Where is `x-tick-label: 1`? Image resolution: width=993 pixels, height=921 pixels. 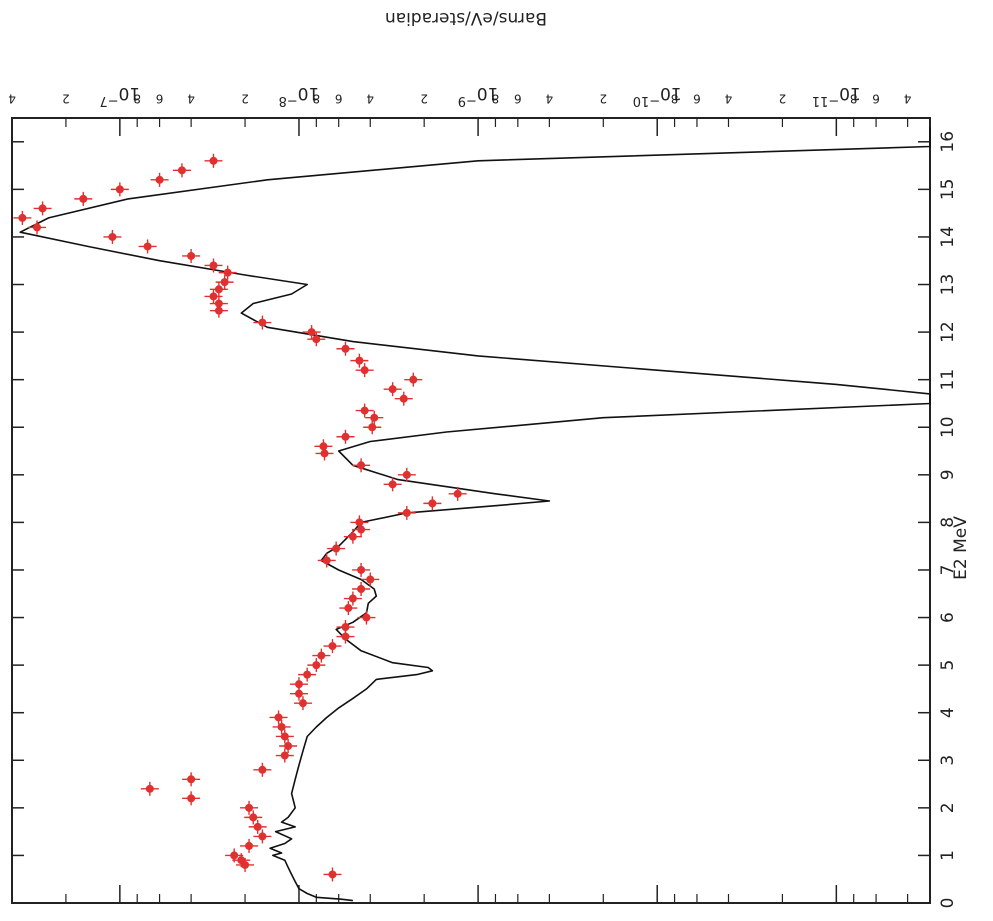 x-tick-label: 1 is located at coordinates (948, 855).